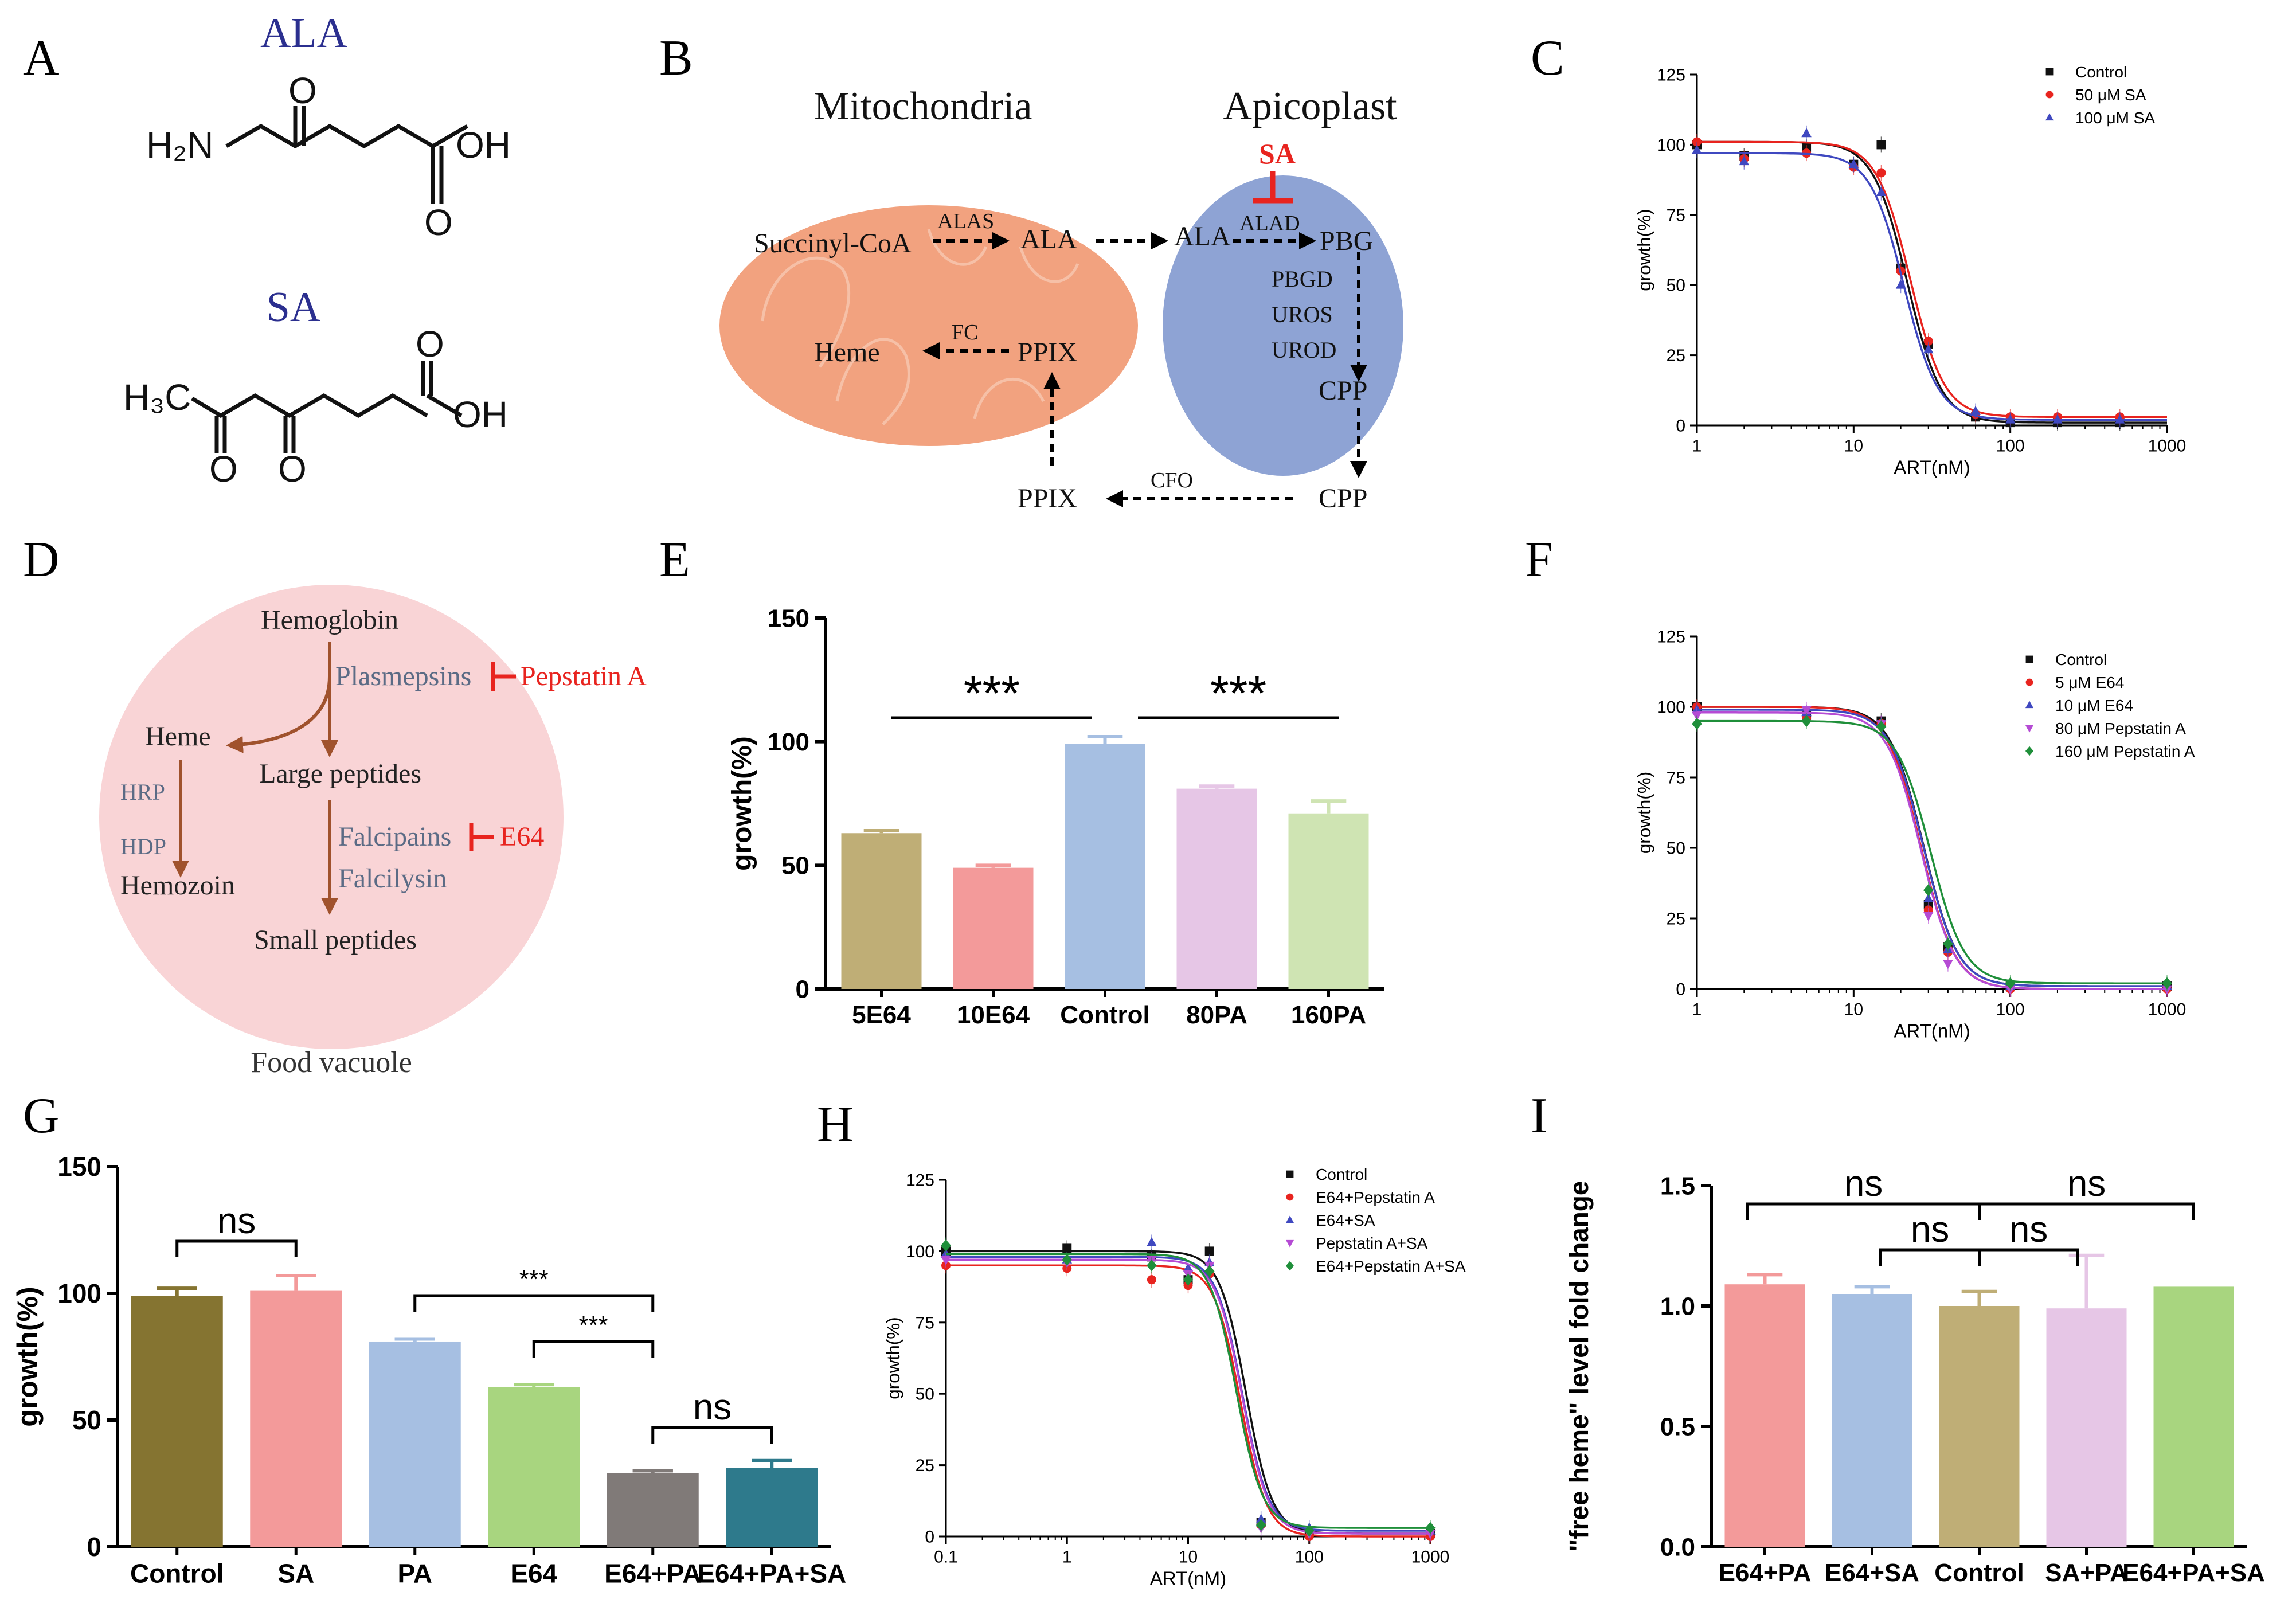 The height and width of the screenshot is (1619, 2296). Describe the element at coordinates (676, 58) in the screenshot. I see `panel-letter-b: B` at that location.